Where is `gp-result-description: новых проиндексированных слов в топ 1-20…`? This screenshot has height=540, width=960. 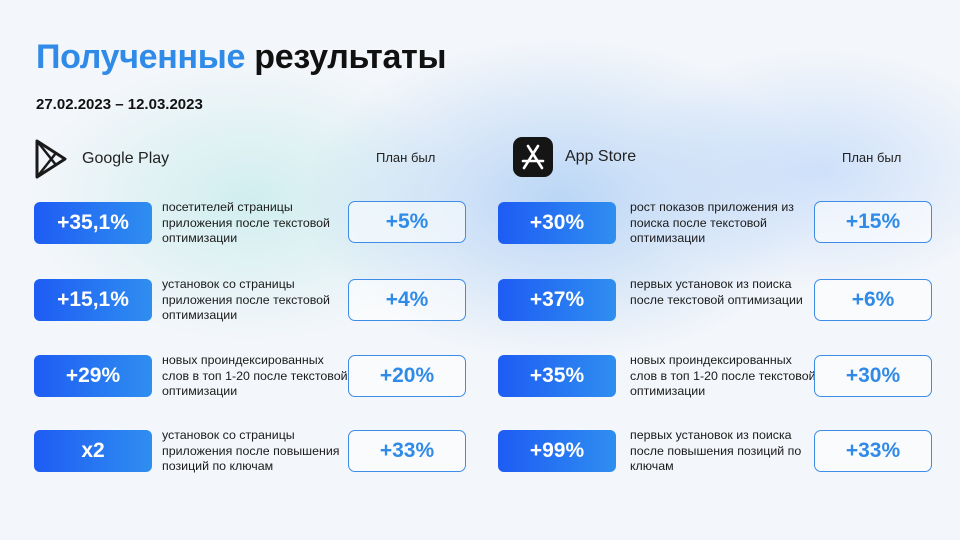 gp-result-description: новых проиндексированных слов в топ 1-20… is located at coordinates (255, 375).